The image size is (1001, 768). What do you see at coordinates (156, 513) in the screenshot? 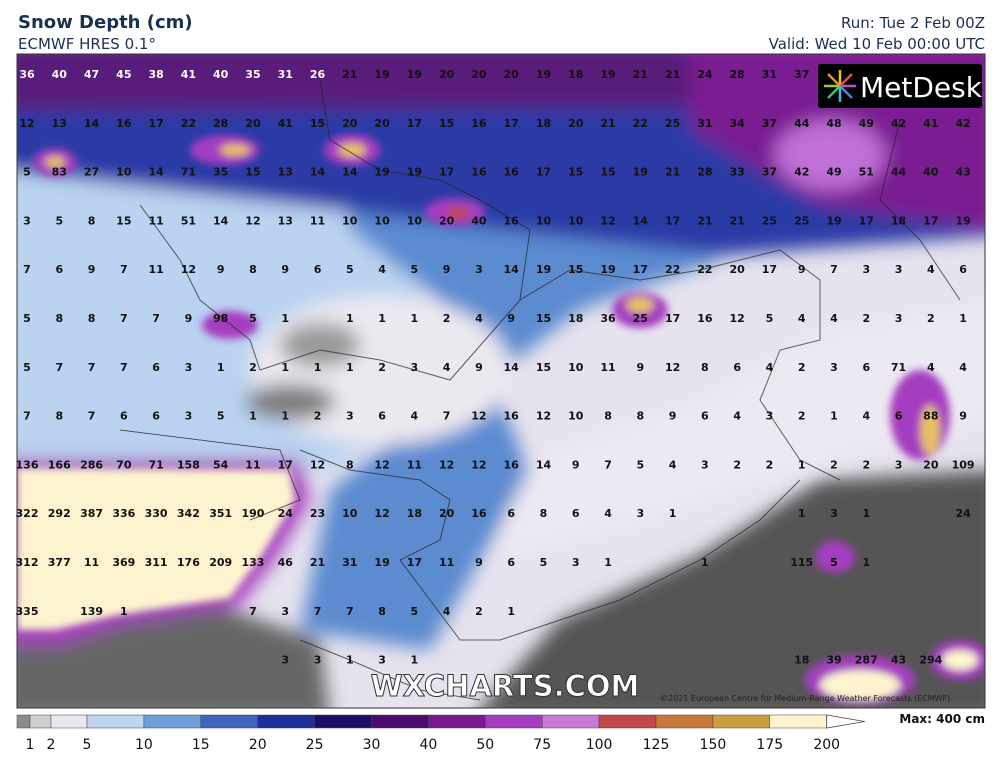
I see `depth-value: 330` at bounding box center [156, 513].